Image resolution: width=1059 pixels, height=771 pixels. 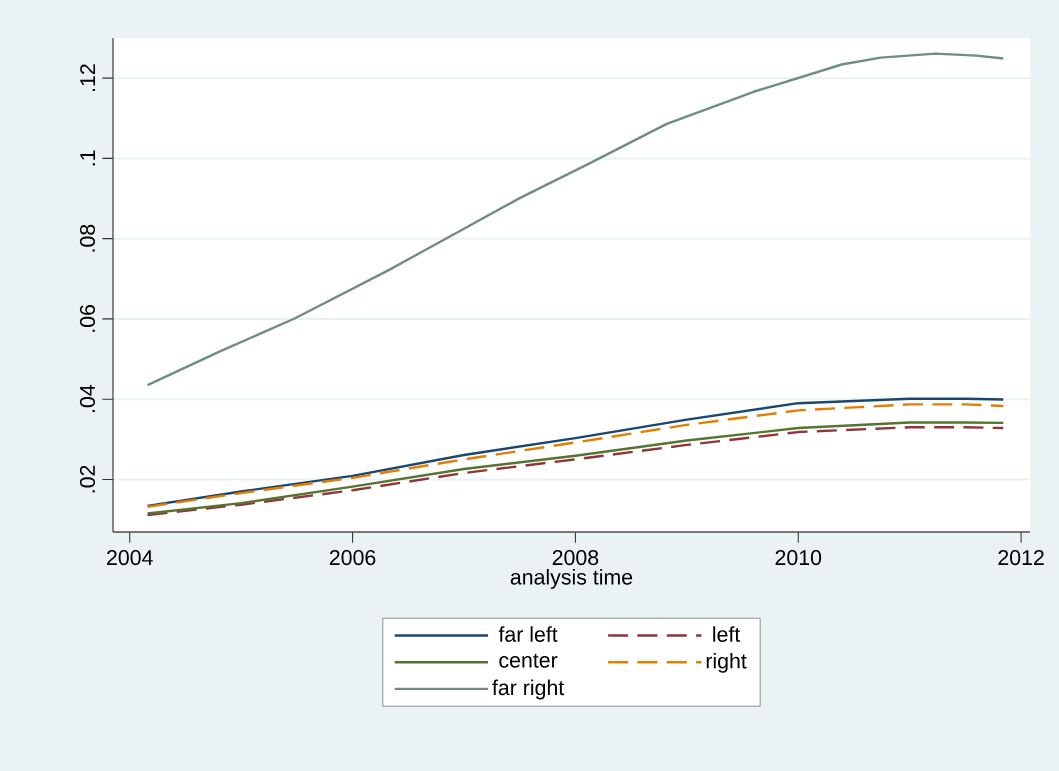 I want to click on y-tick-label: .12, so click(x=88, y=78).